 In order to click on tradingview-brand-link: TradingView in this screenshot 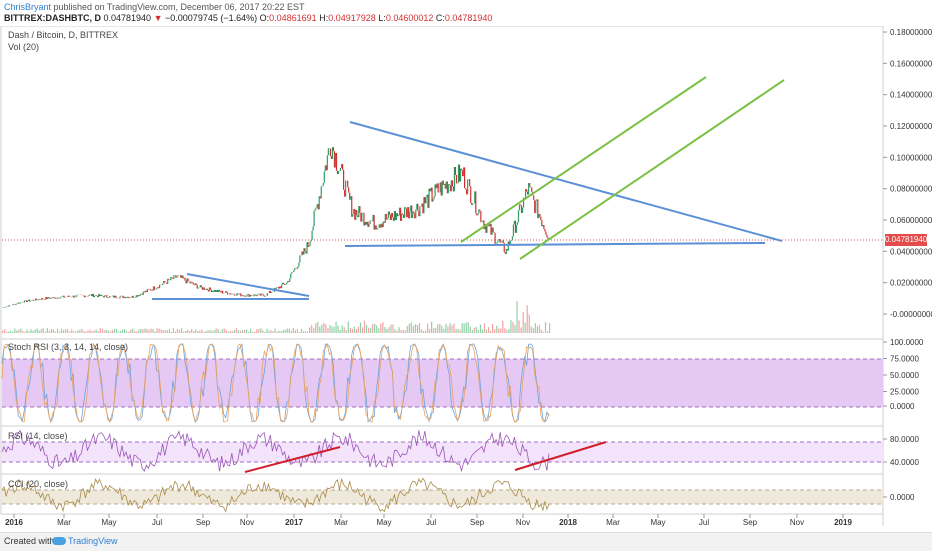, I will do `click(93, 541)`.